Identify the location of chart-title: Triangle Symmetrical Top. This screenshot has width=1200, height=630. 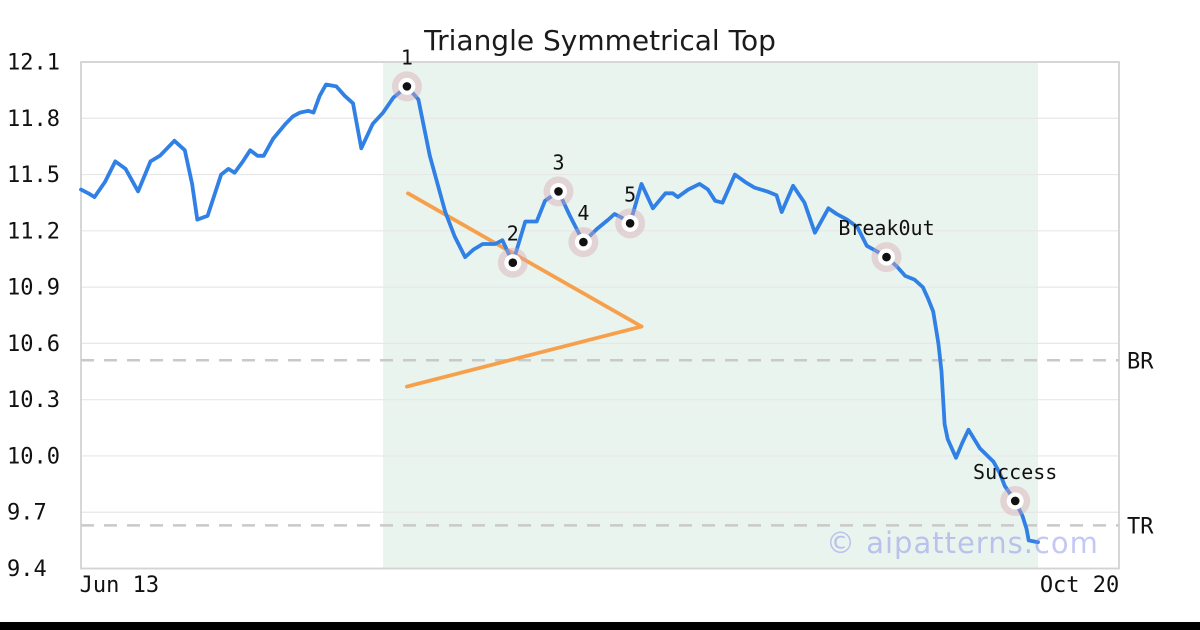
(600, 40).